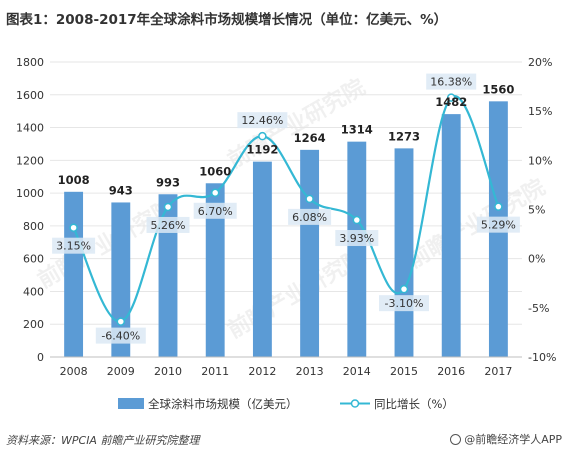 This screenshot has height=457, width=570. I want to click on line-value-label: 16.38%, so click(451, 82).